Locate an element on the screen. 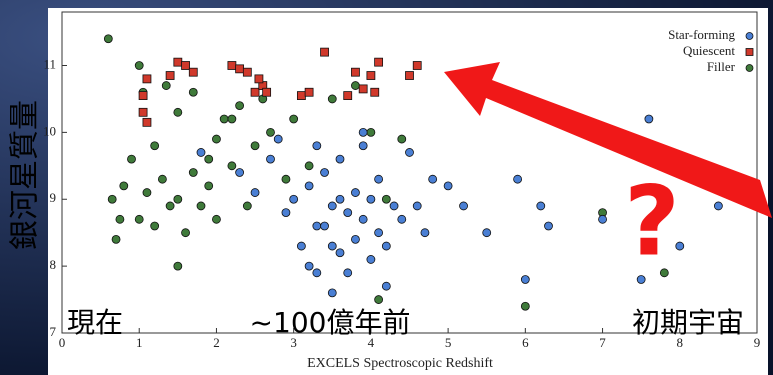 This screenshot has height=375, width=773. y-tick-label: 9 is located at coordinates (53, 197).